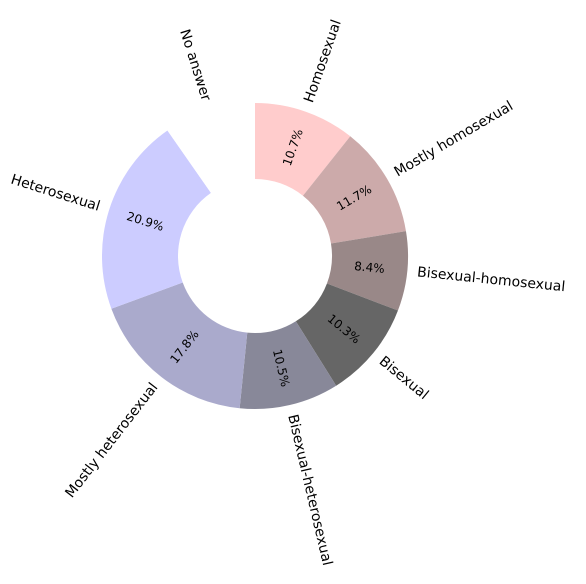  Describe the element at coordinates (454, 139) in the screenshot. I see `category-label-mostly-homosexual: Mostly homosexual` at that location.